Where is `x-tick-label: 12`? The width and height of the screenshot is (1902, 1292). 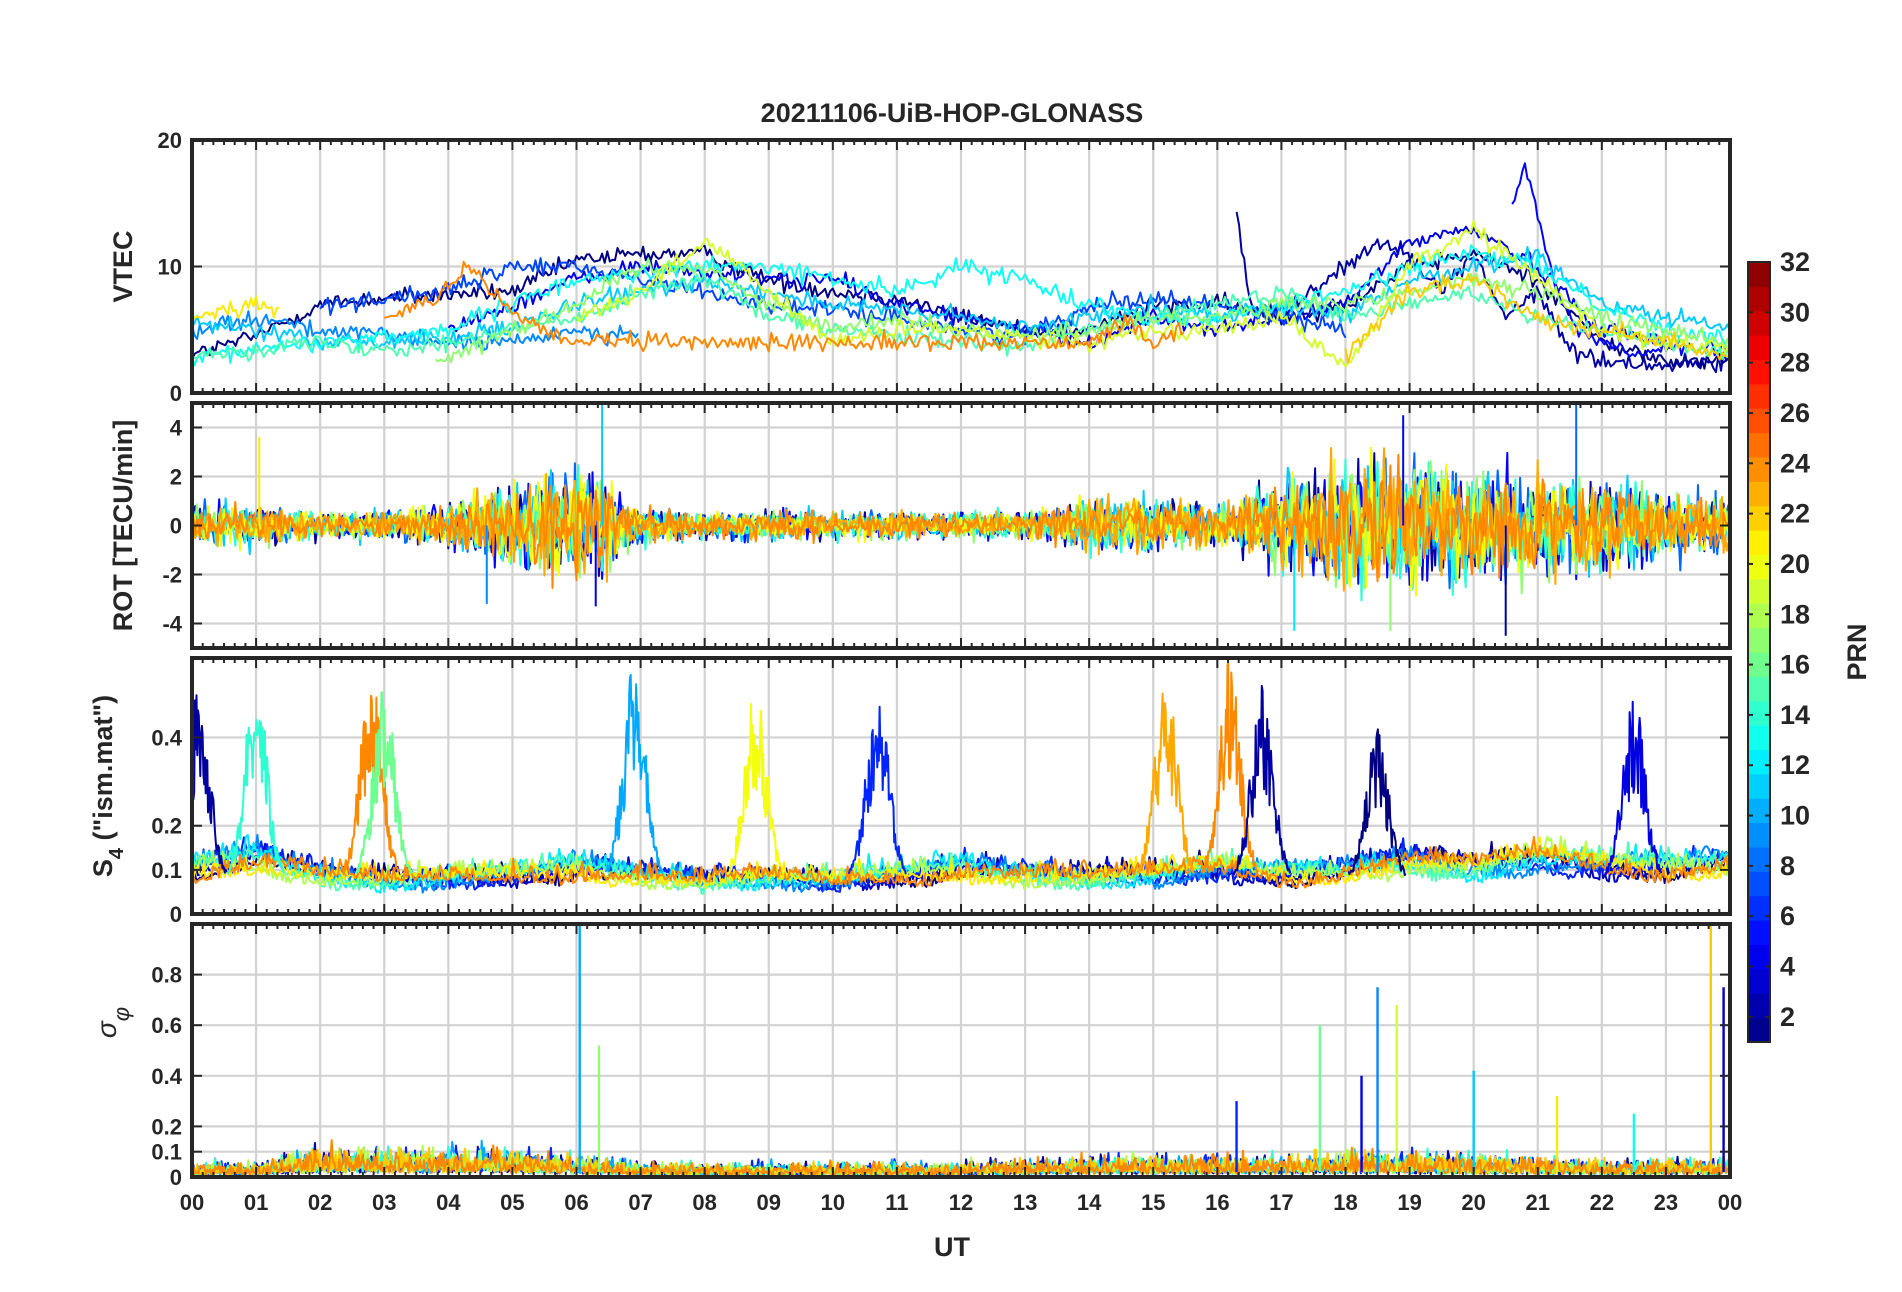
x-tick-label: 12 is located at coordinates (961, 1202).